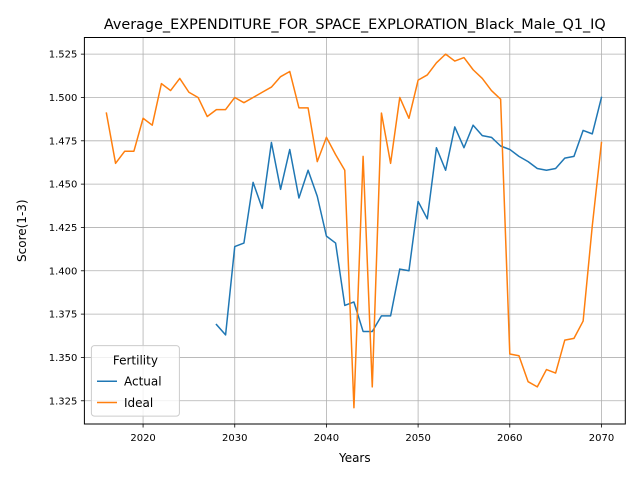 The image size is (640, 485). What do you see at coordinates (63, 358) in the screenshot?
I see `y-tick-label: 1.350` at bounding box center [63, 358].